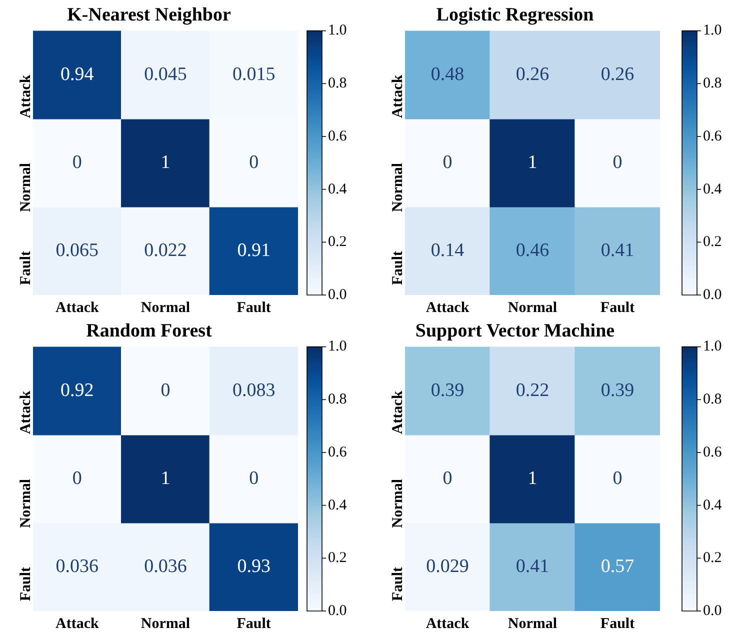  What do you see at coordinates (447, 566) in the screenshot?
I see `data-label: 0.029` at bounding box center [447, 566].